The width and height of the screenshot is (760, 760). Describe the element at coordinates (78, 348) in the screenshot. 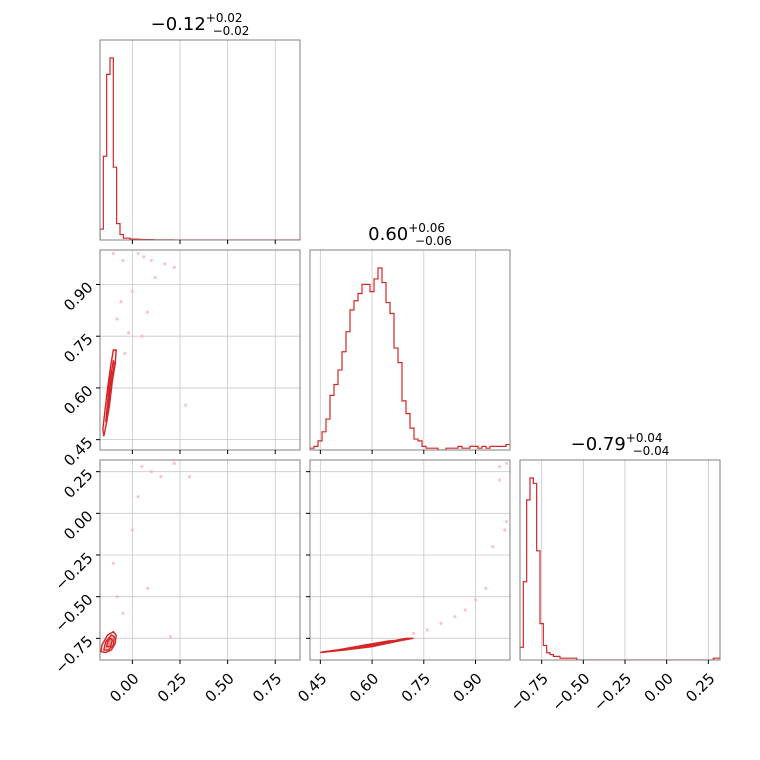

I see `y-tick-label: 0.75` at that location.